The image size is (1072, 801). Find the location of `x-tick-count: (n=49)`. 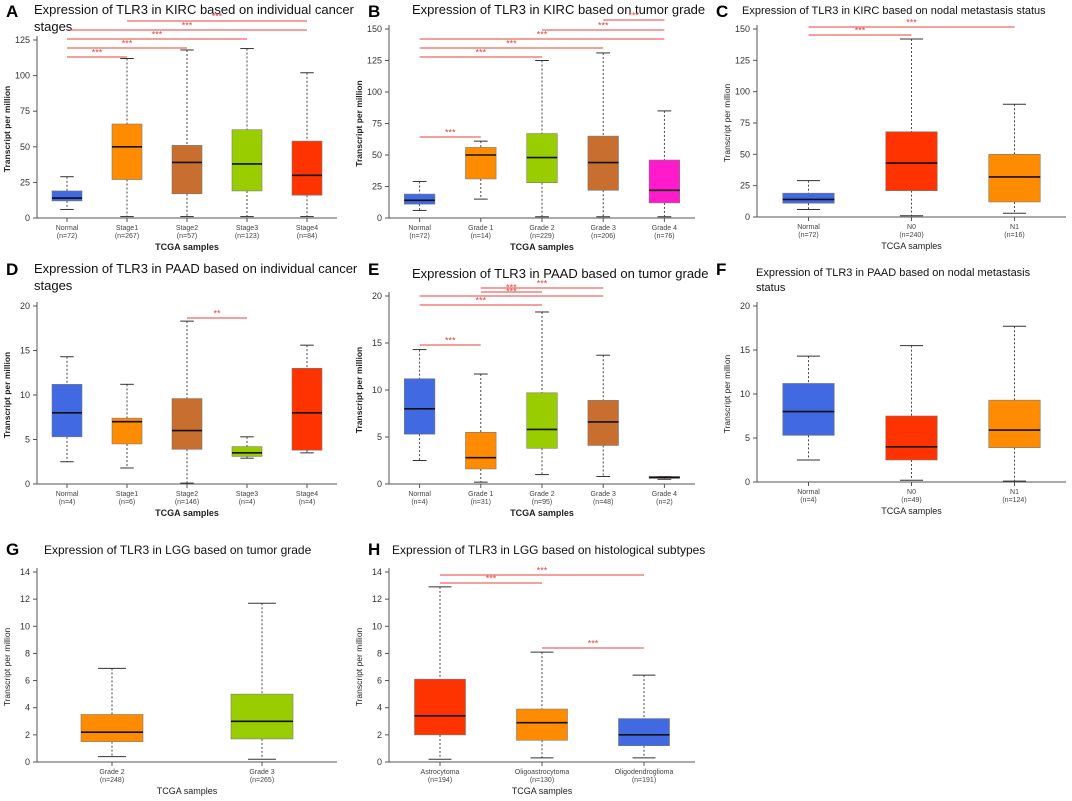

x-tick-count: (n=49) is located at coordinates (911, 500).